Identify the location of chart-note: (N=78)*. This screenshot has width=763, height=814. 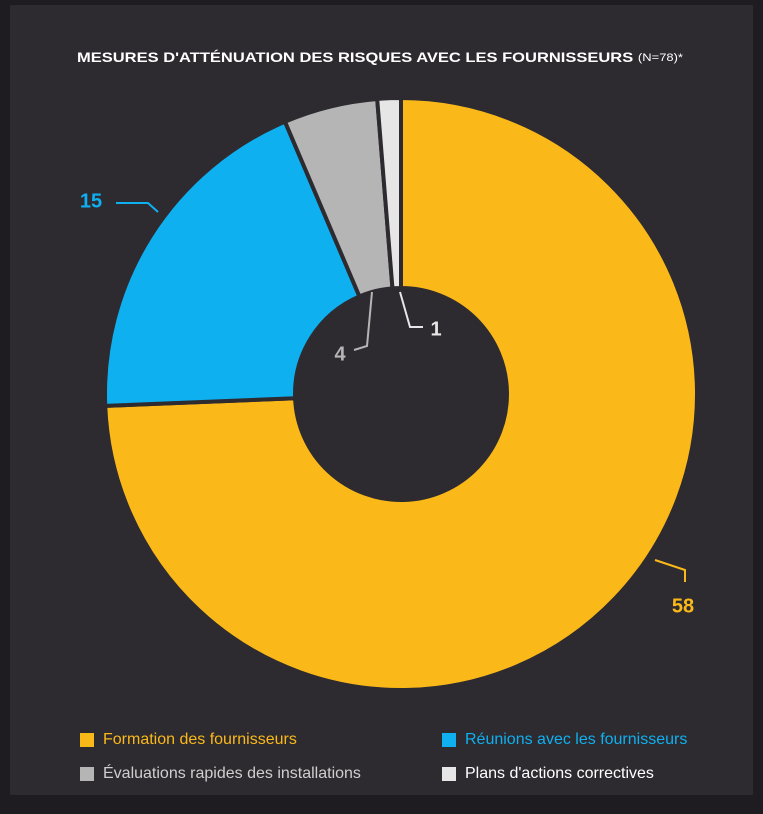
(661, 58).